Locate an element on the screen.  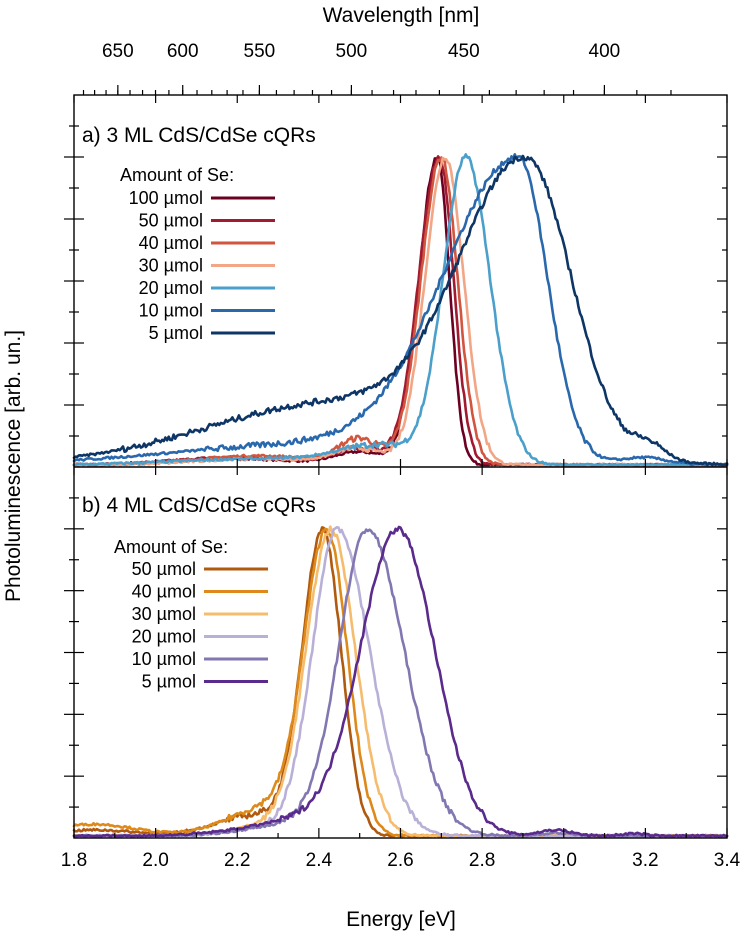
x-tick-label: 2.0 is located at coordinates (155, 860).